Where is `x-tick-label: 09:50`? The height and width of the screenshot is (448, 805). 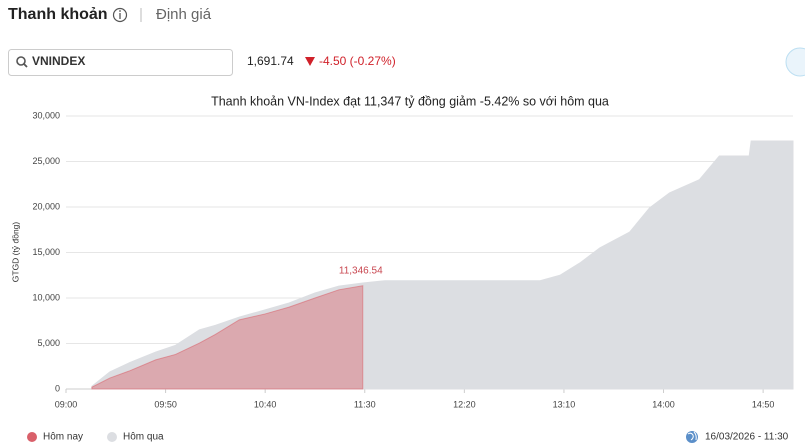
x-tick-label: 09:50 is located at coordinates (165, 404).